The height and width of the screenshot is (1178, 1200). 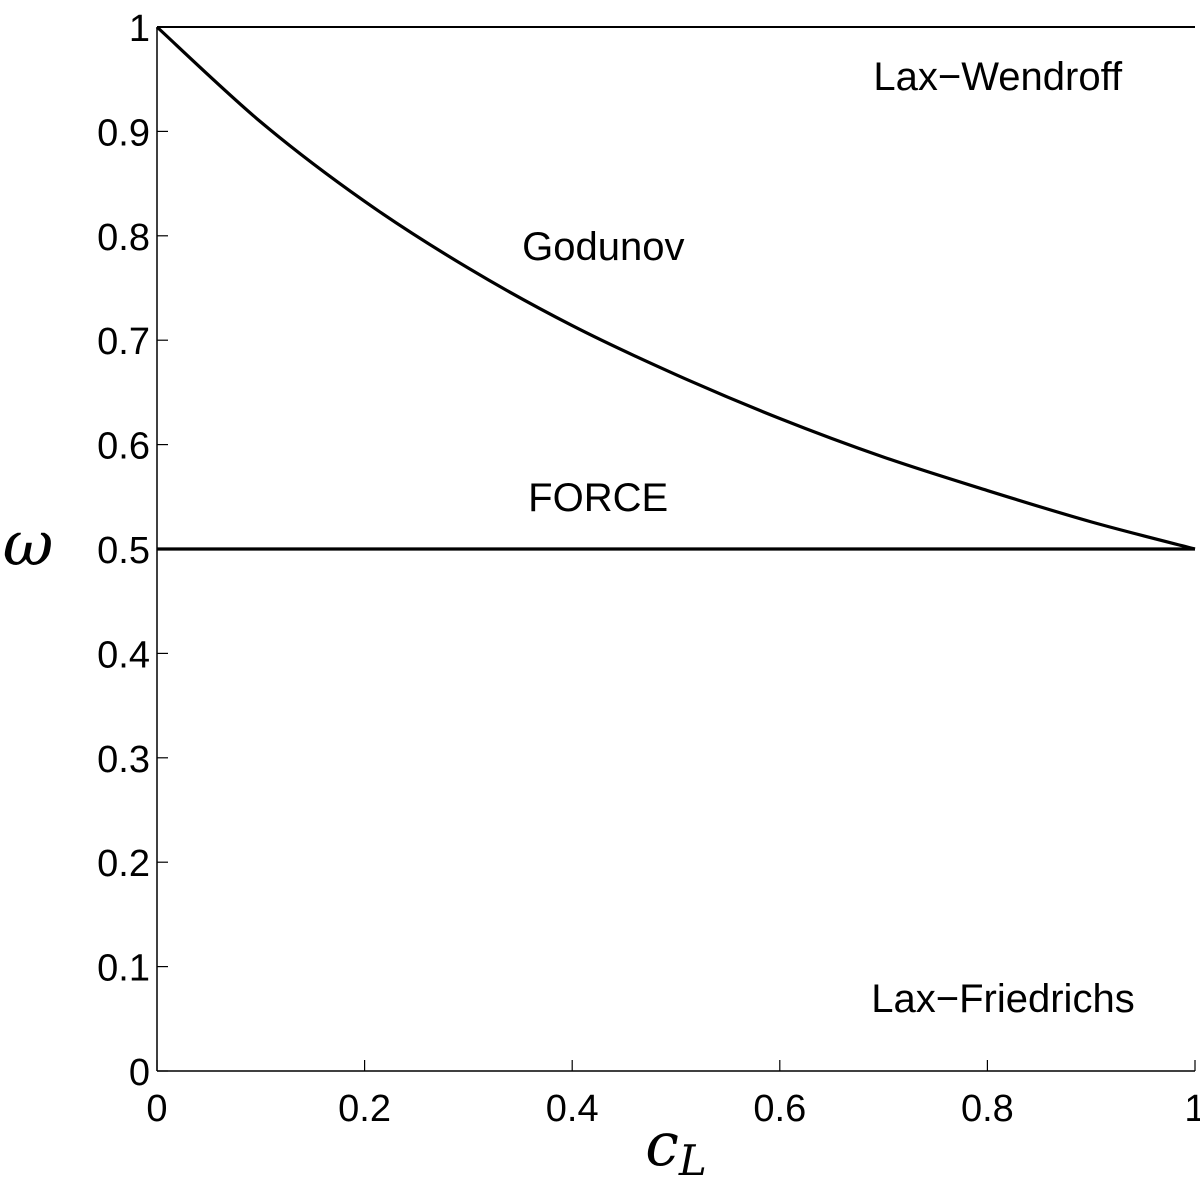 What do you see at coordinates (123, 864) in the screenshot?
I see `y-tick-label: 0.2` at bounding box center [123, 864].